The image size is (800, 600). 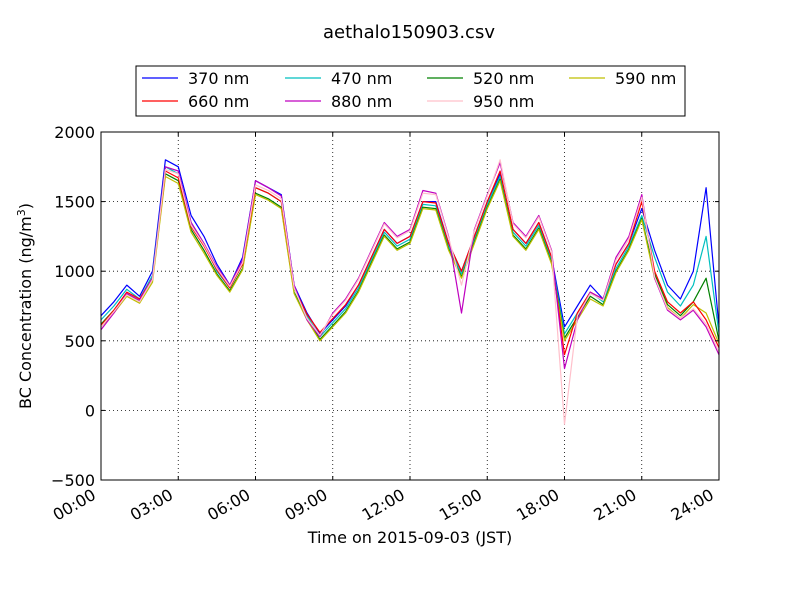 What do you see at coordinates (305, 505) in the screenshot?
I see `x-tick-label: 09:00` at bounding box center [305, 505].